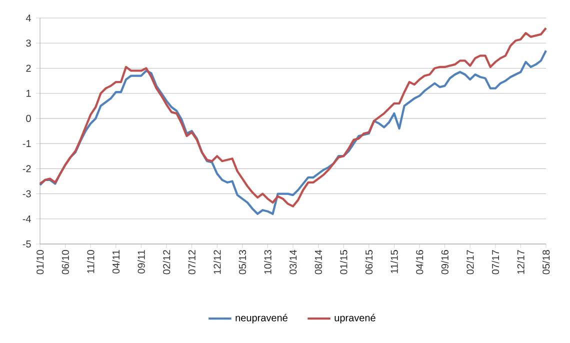 Image resolution: width=570 pixels, height=343 pixels. I want to click on y-tick-label: 2, so click(28, 68).